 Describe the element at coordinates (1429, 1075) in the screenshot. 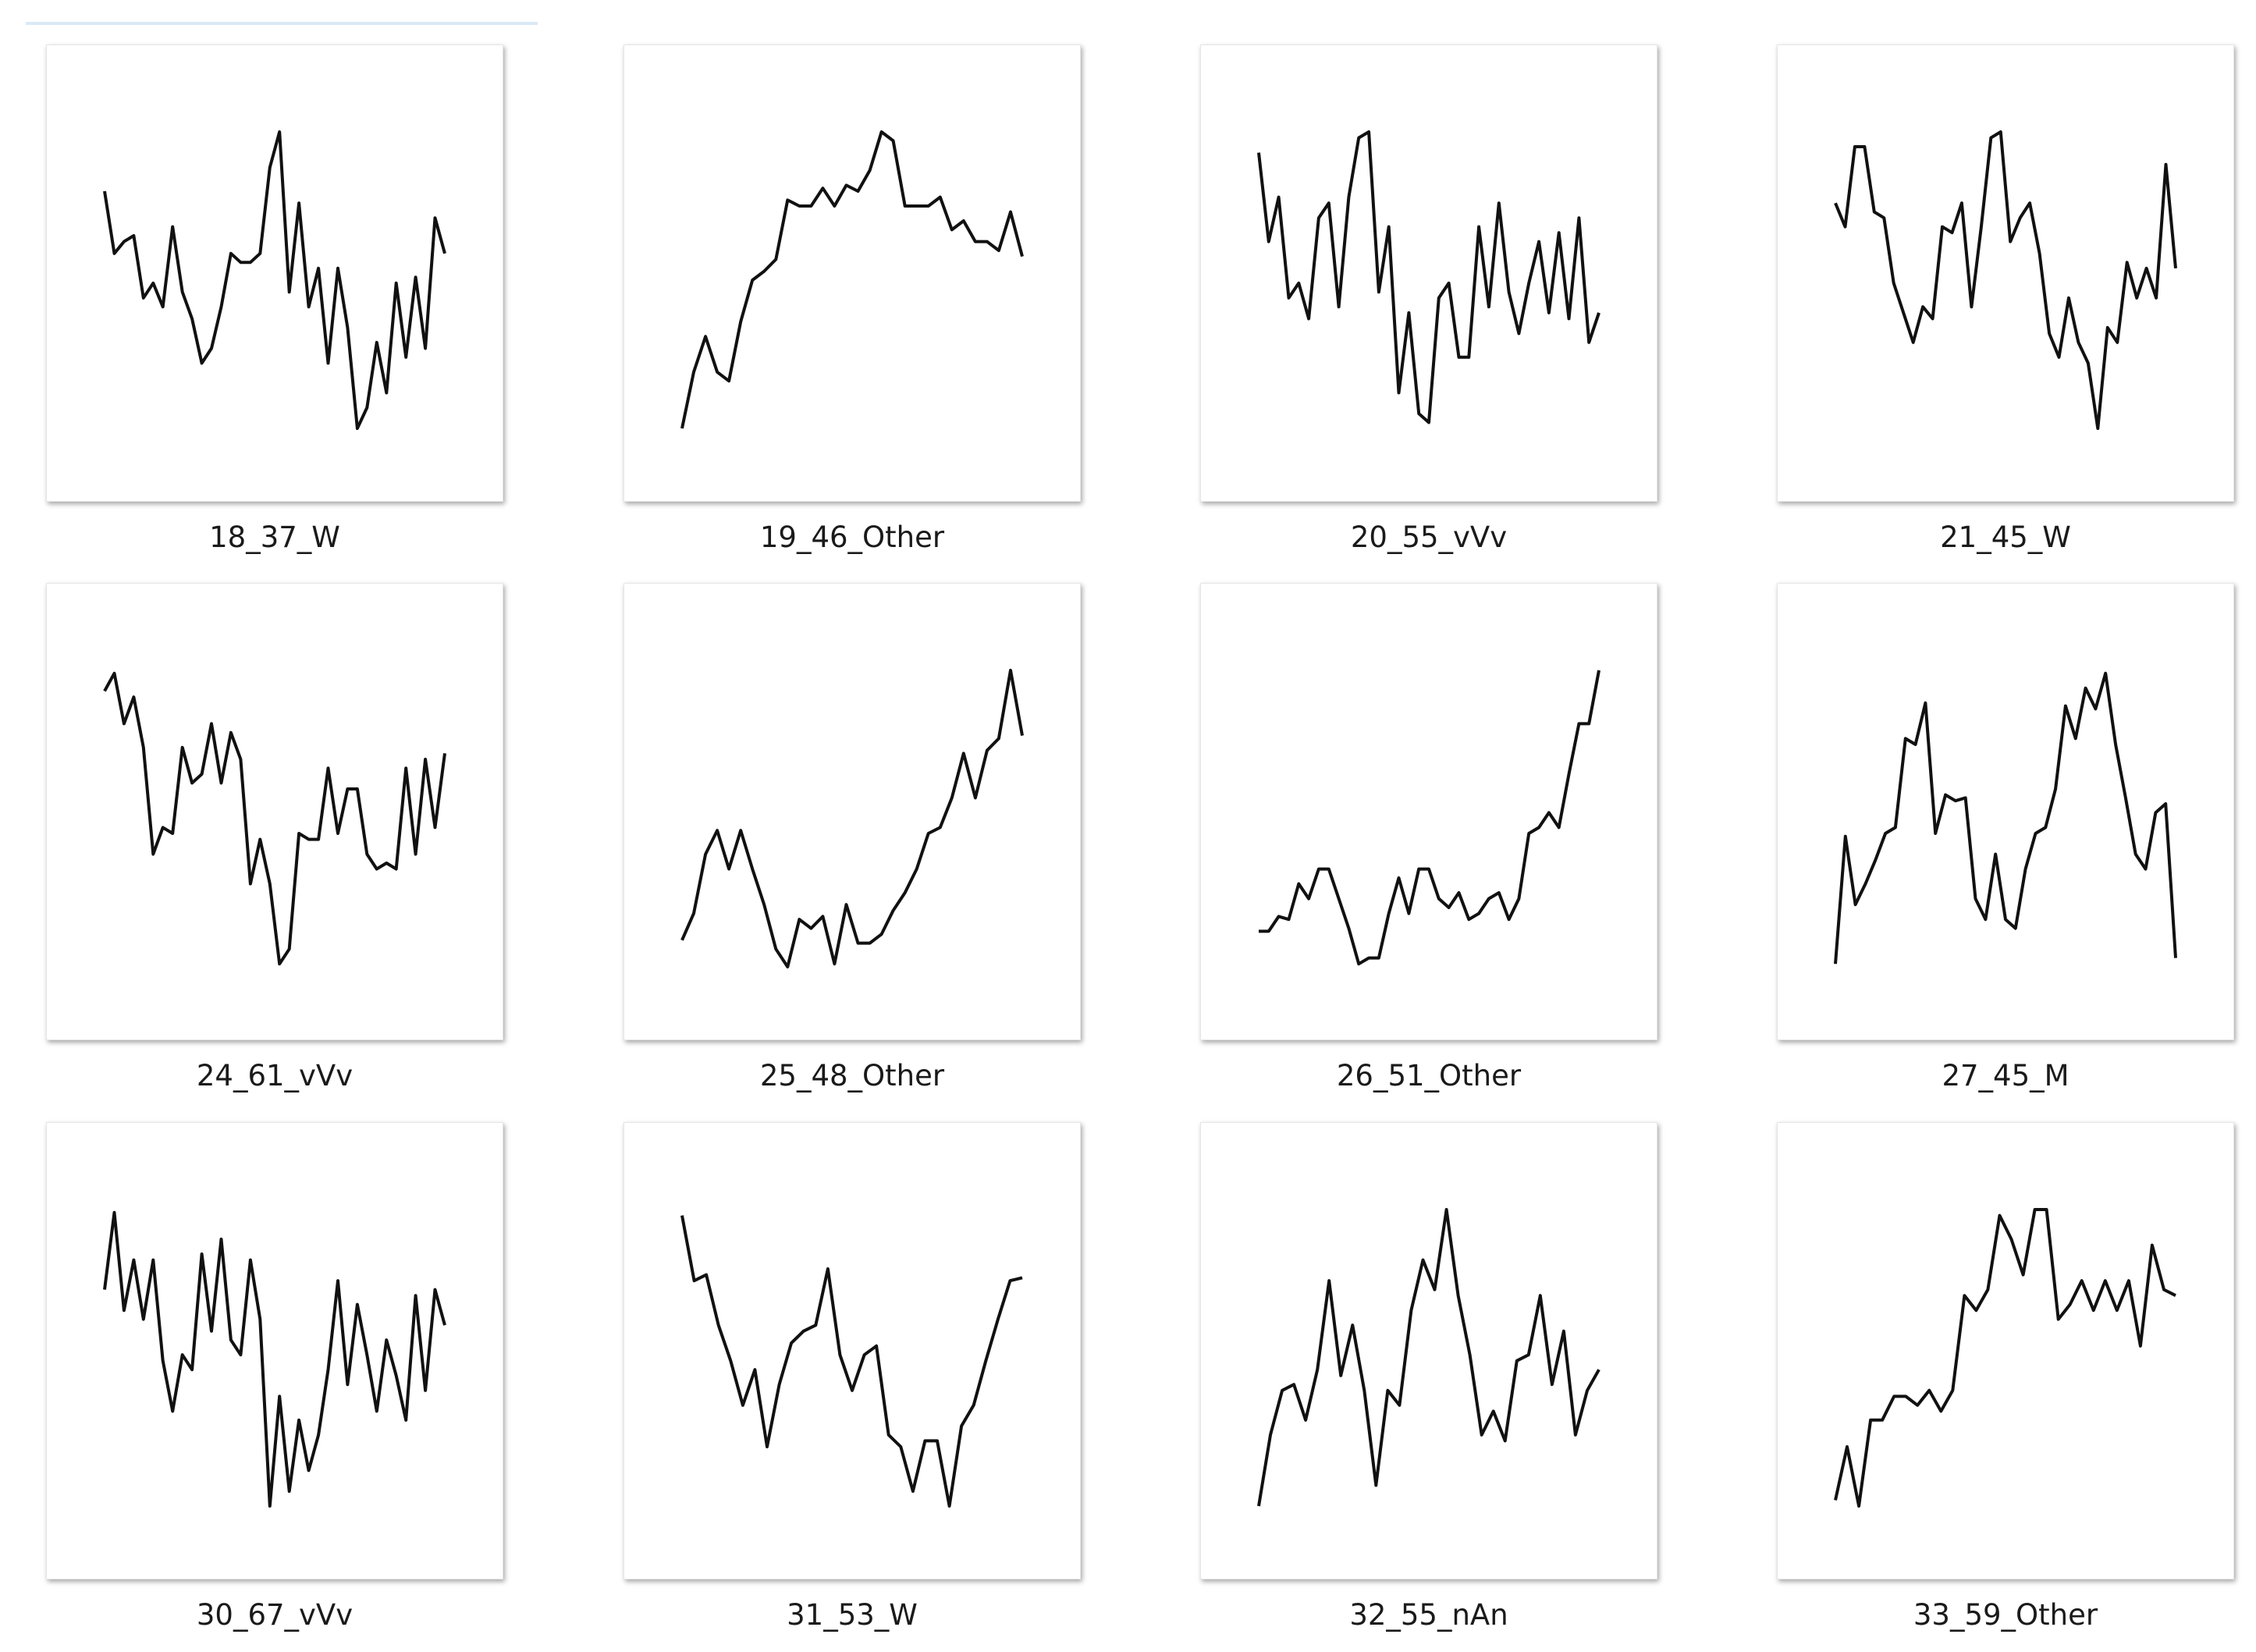

I see `file-name: 26_51_Other` at that location.